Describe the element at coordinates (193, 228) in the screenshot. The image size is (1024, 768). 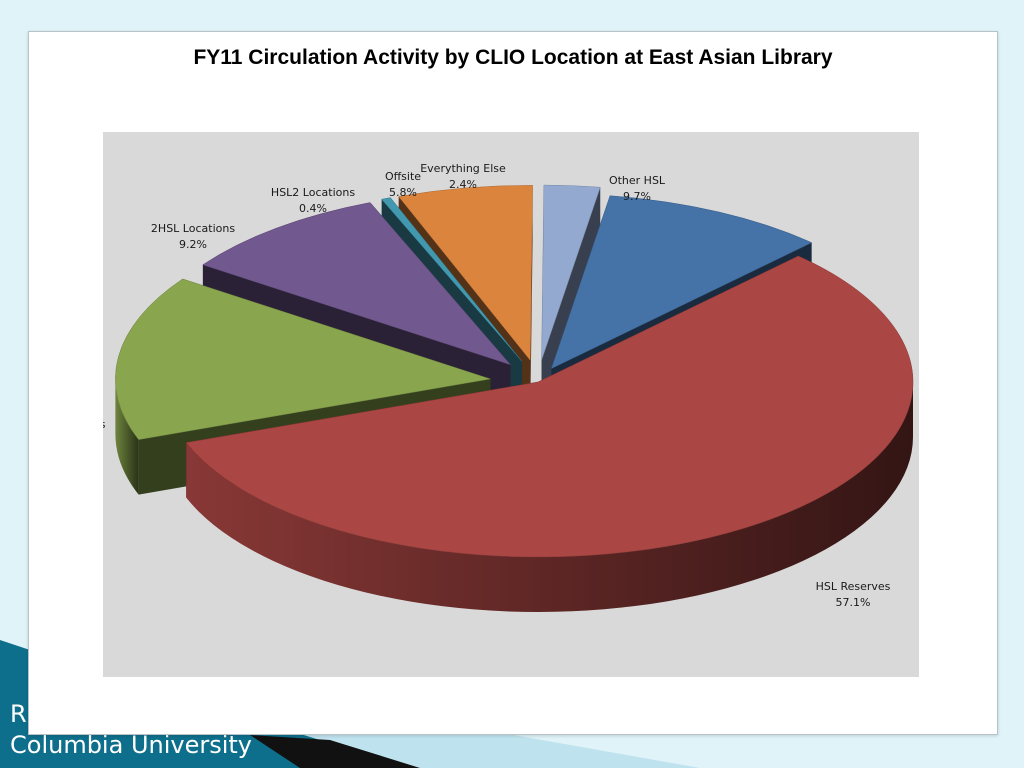
I see `slice-label-2hsl-locations: 2HSL Locations` at that location.